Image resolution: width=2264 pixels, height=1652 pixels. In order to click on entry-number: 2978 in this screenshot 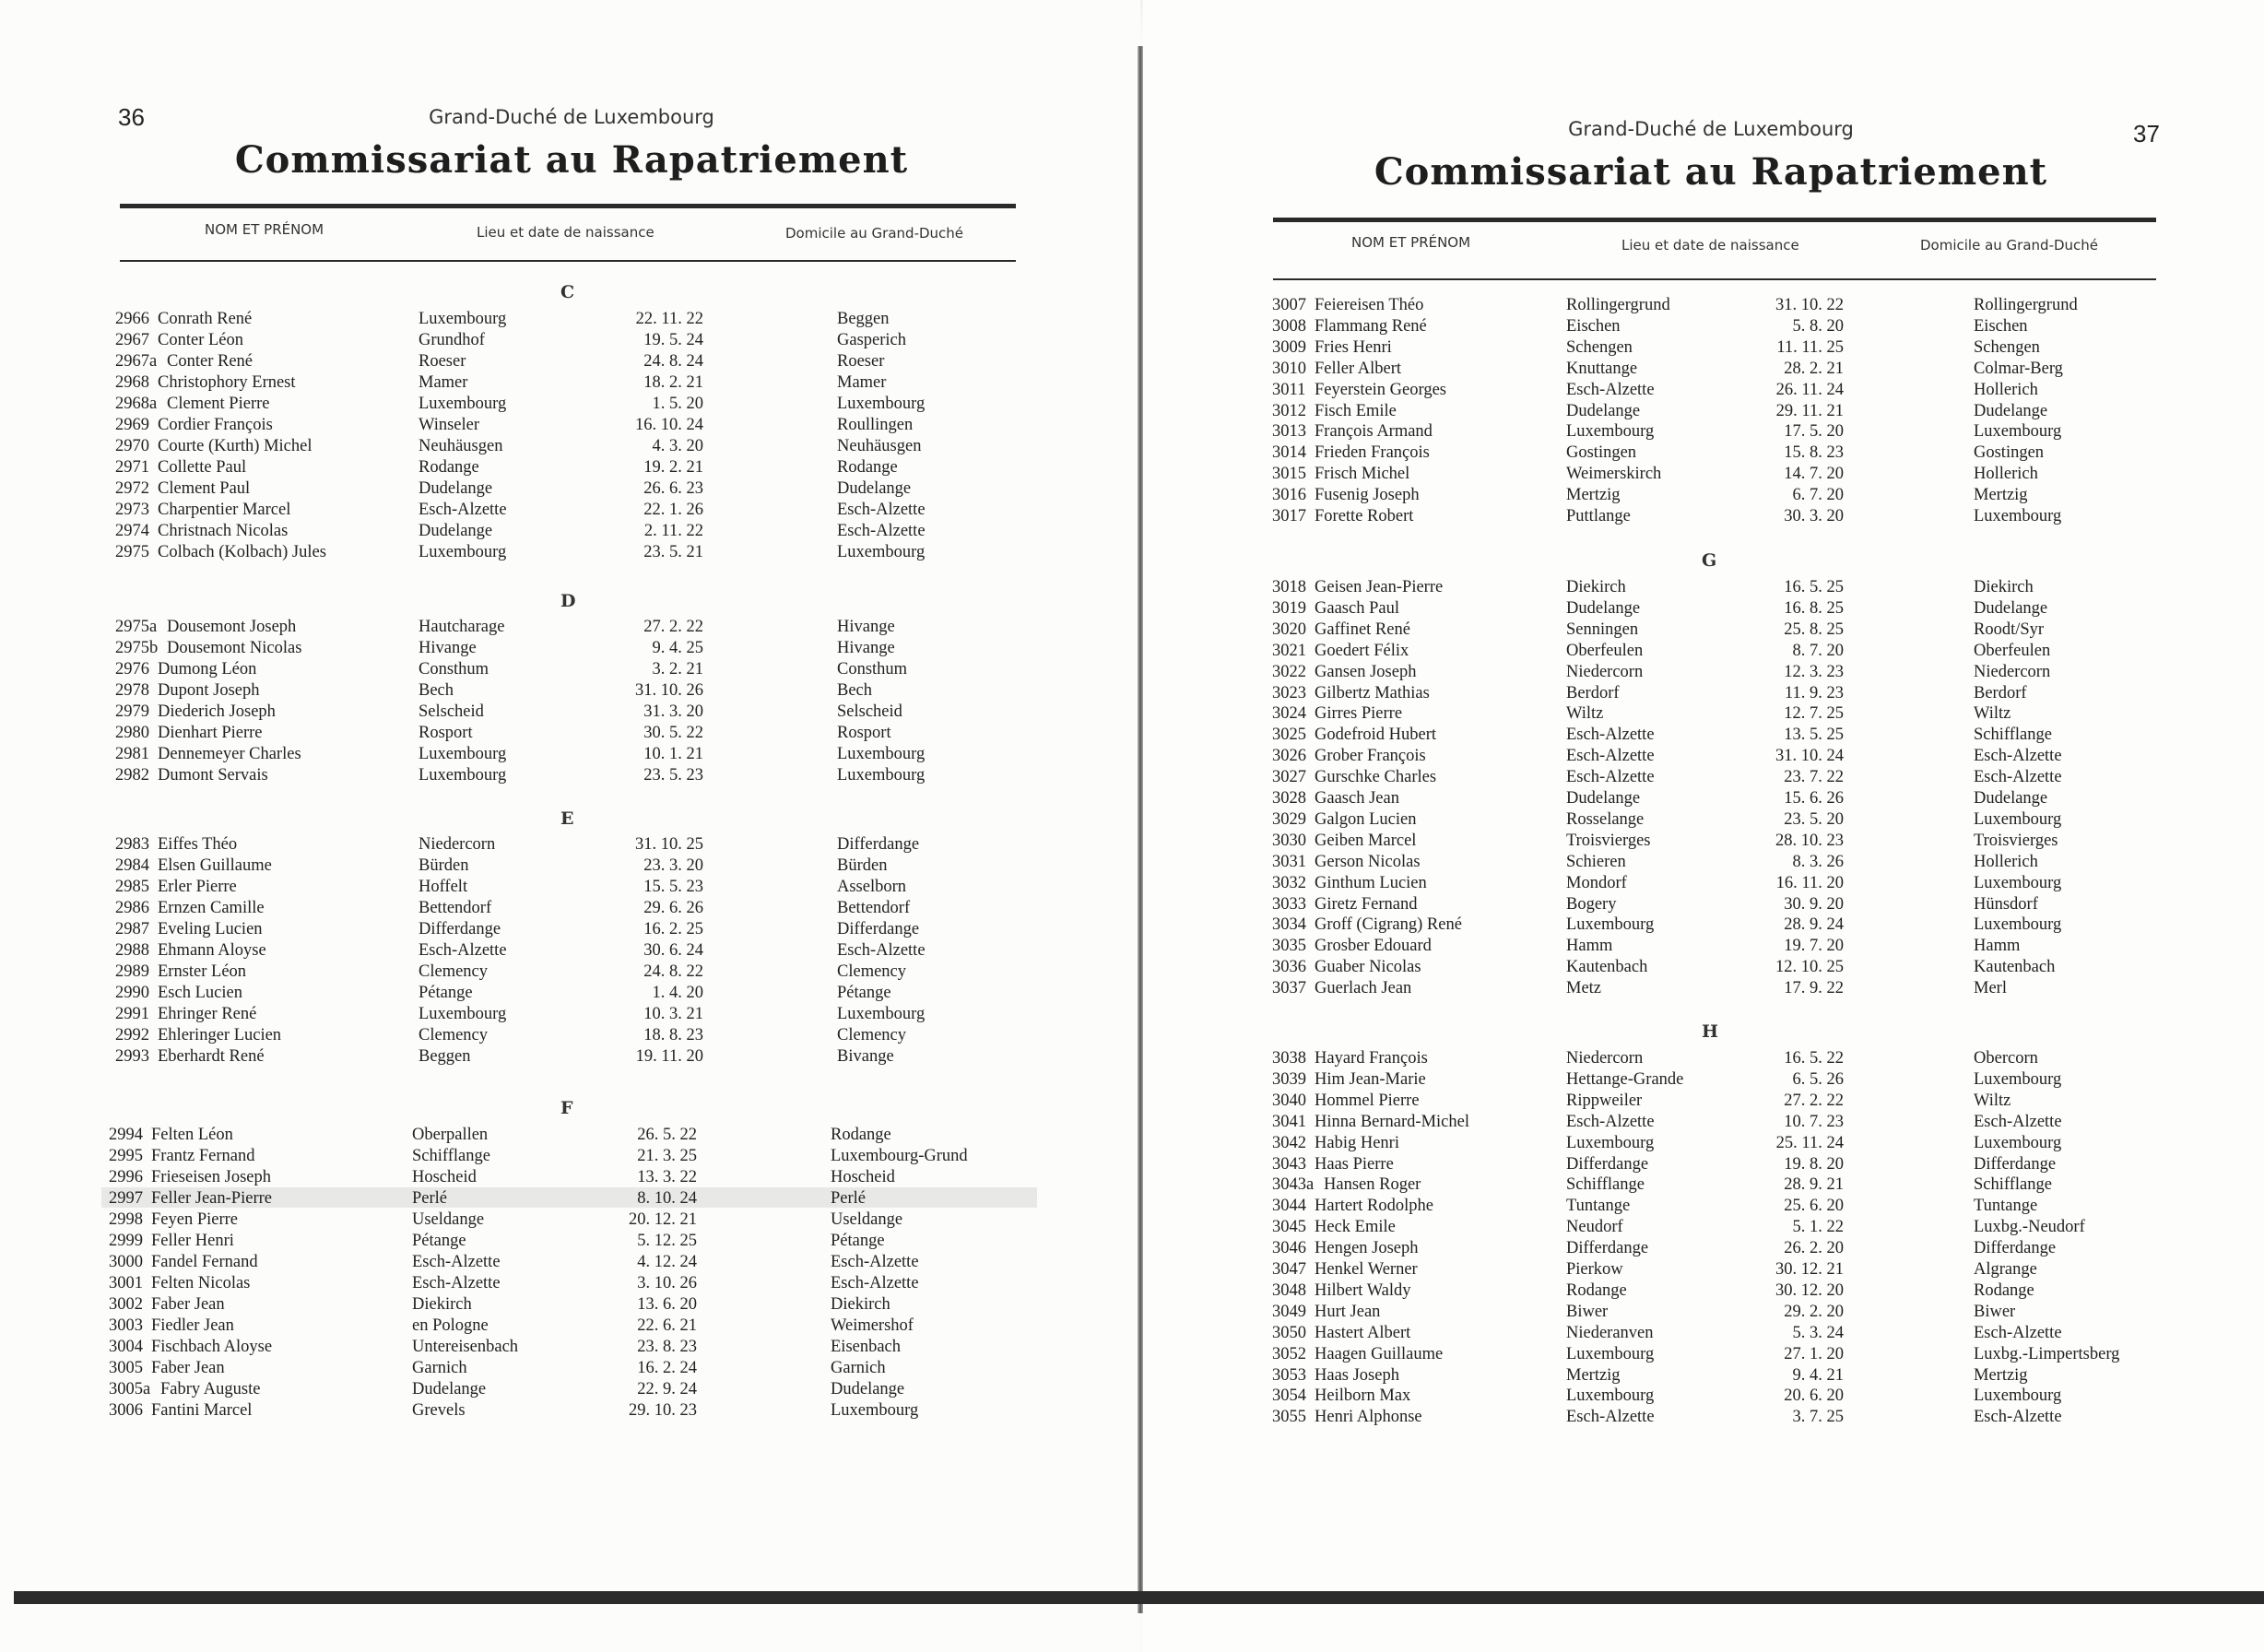, I will do `click(132, 690)`.